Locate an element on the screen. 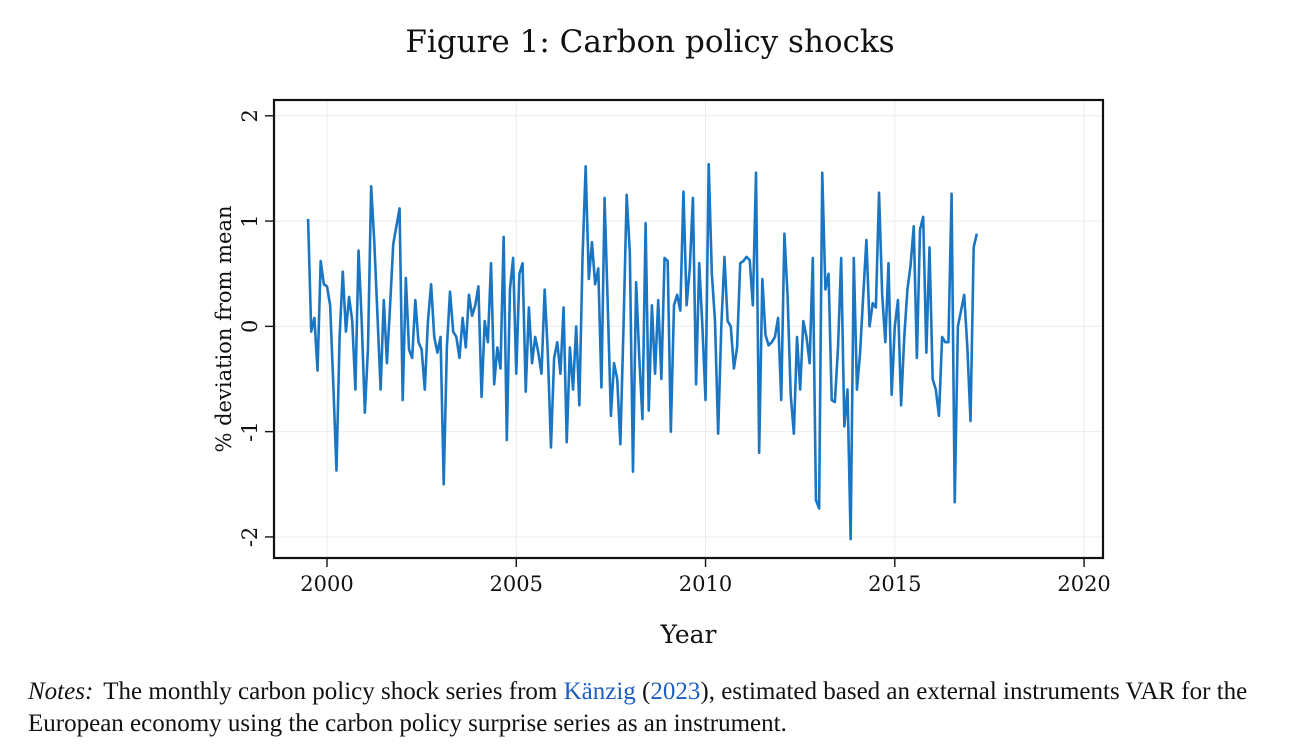 This screenshot has width=1300, height=753. citation-year-link: 2023 is located at coordinates (675, 691).